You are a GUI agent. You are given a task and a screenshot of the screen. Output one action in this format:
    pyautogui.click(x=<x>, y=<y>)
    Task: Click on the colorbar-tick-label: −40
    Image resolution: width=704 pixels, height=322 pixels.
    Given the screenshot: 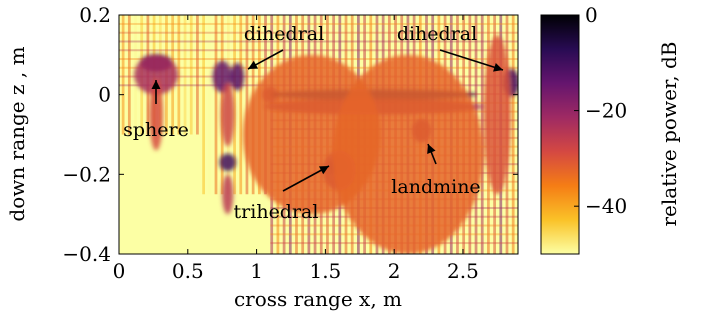 What is the action you would take?
    pyautogui.click(x=606, y=206)
    